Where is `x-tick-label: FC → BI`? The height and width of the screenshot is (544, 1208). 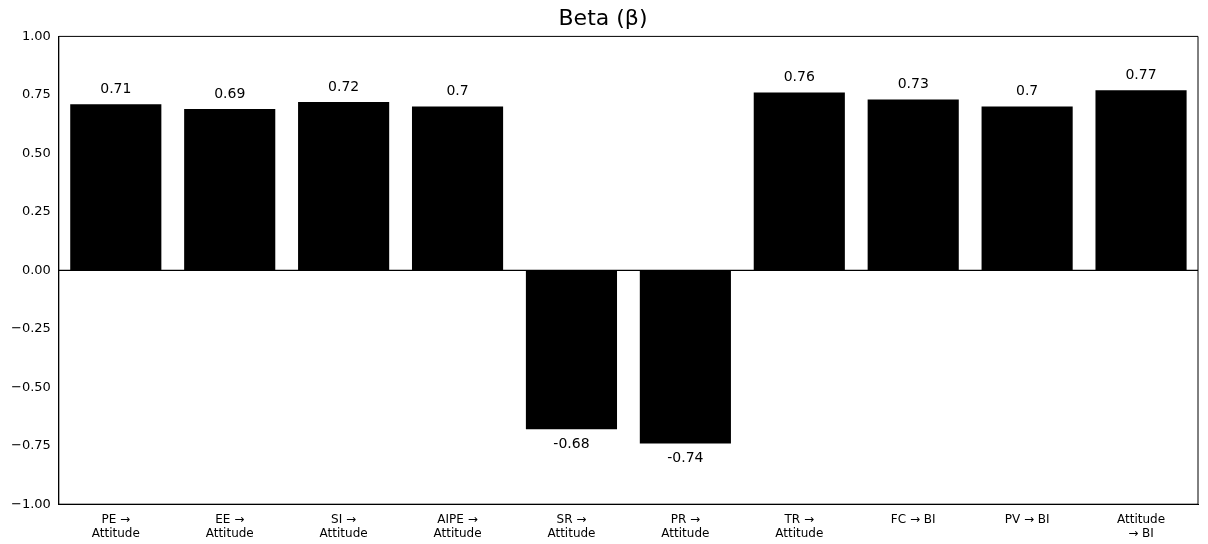
x-tick-label: FC → BI is located at coordinates (913, 518).